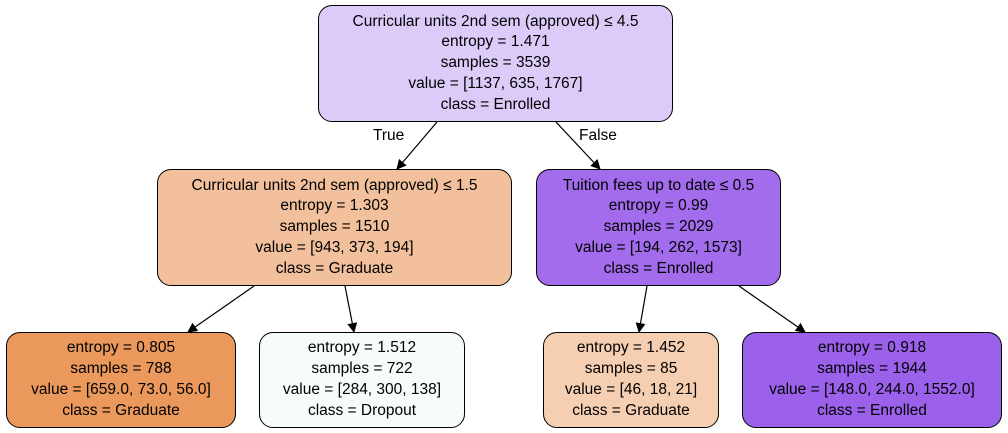 The height and width of the screenshot is (433, 1008). I want to click on node-split-condition: Tuition fees up to date ≤ 0.5, so click(658, 186).